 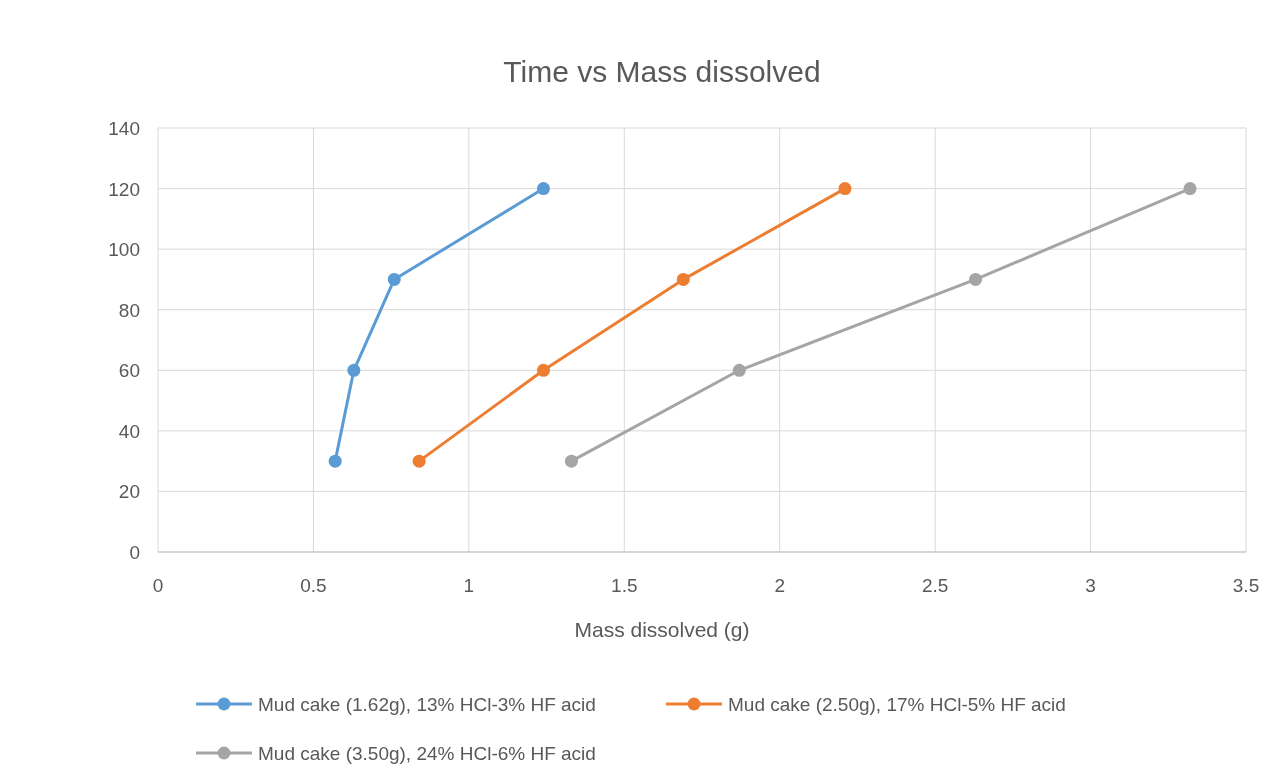 I want to click on x-tick-label: 2, so click(x=779, y=585).